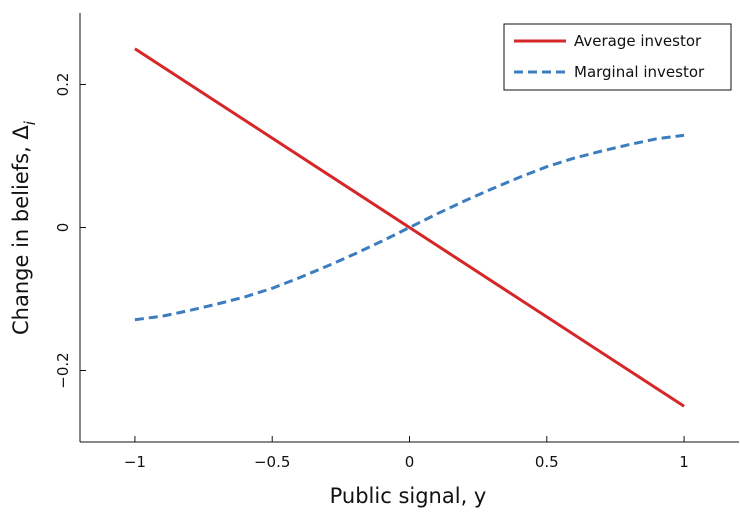  What do you see at coordinates (30, 122) in the screenshot?
I see `y-axis-title-subscript: i` at bounding box center [30, 122].